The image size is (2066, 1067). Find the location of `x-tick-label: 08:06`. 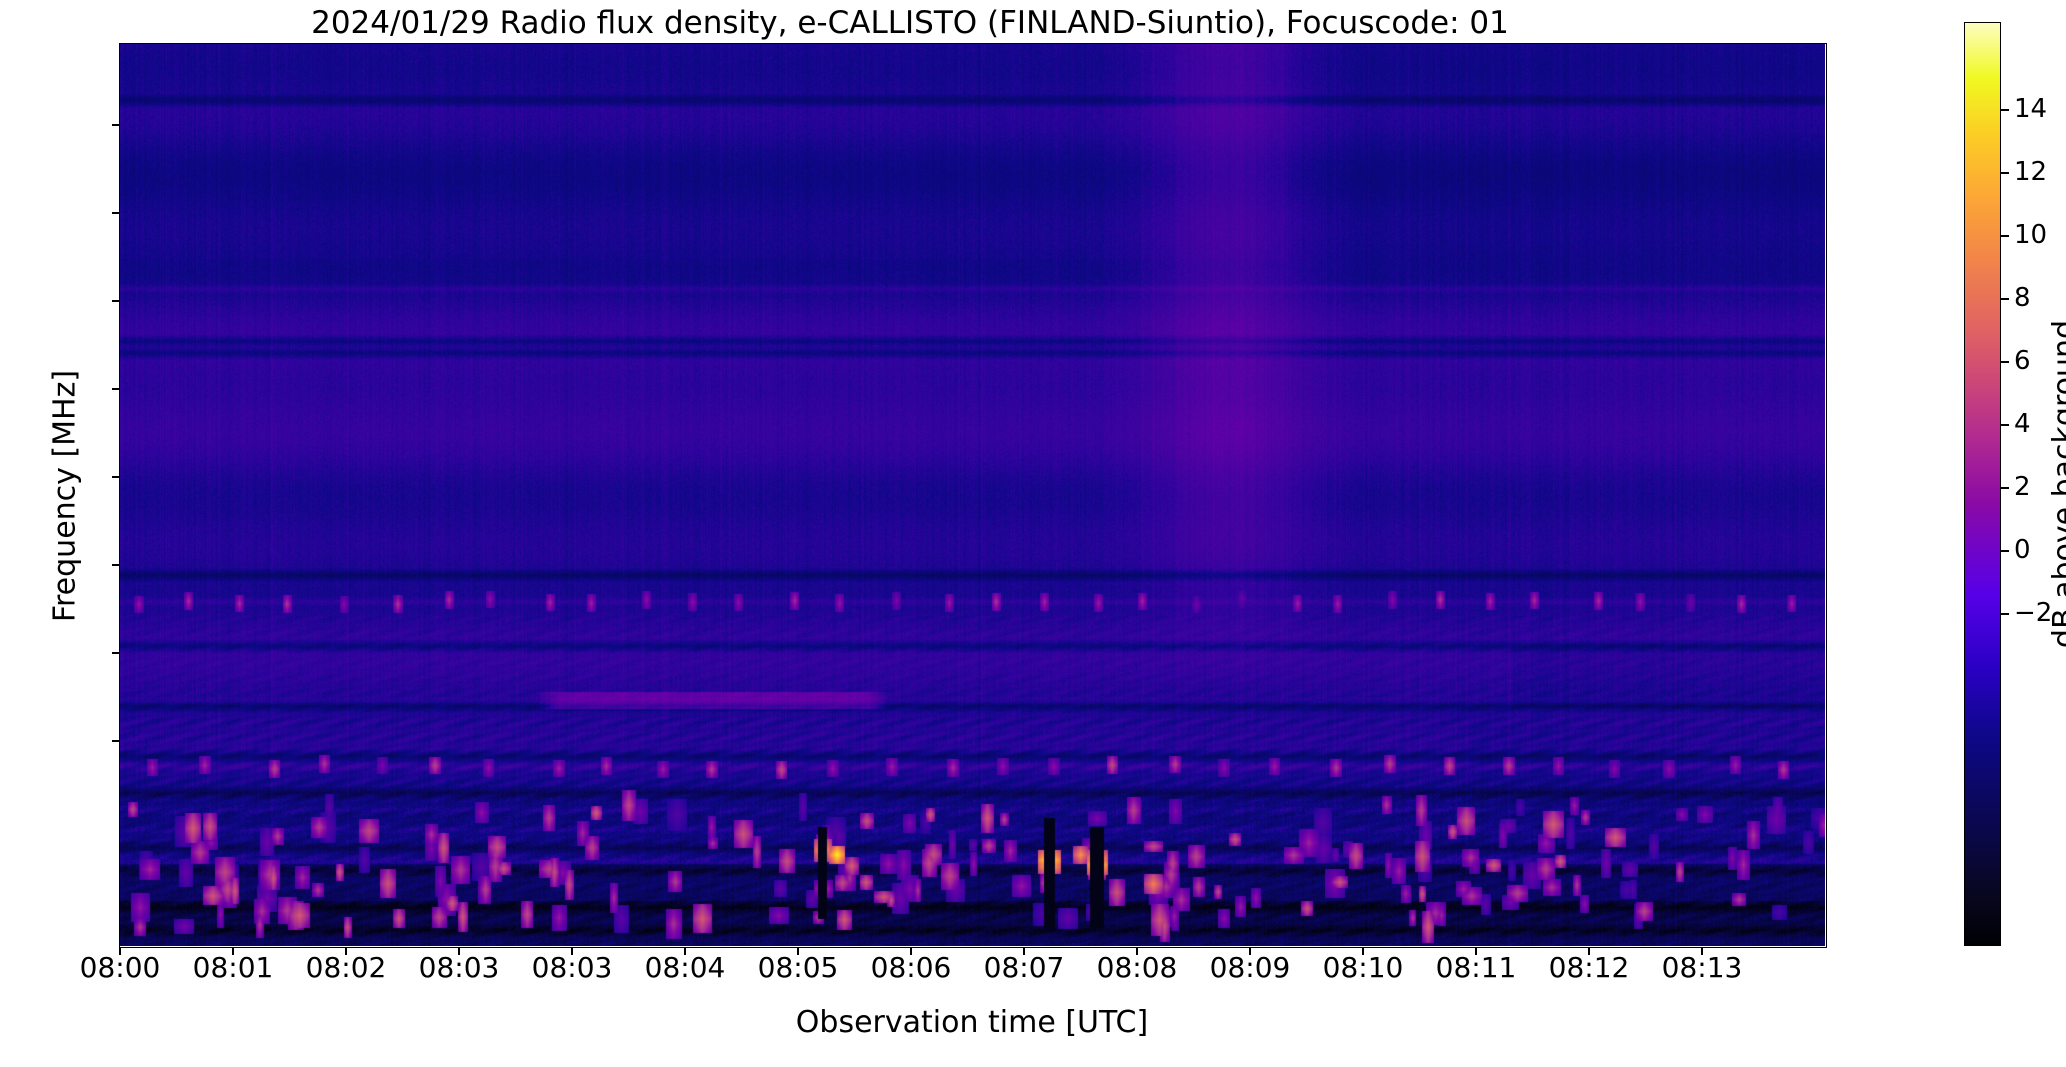

x-tick-label: 08:06 is located at coordinates (911, 967).